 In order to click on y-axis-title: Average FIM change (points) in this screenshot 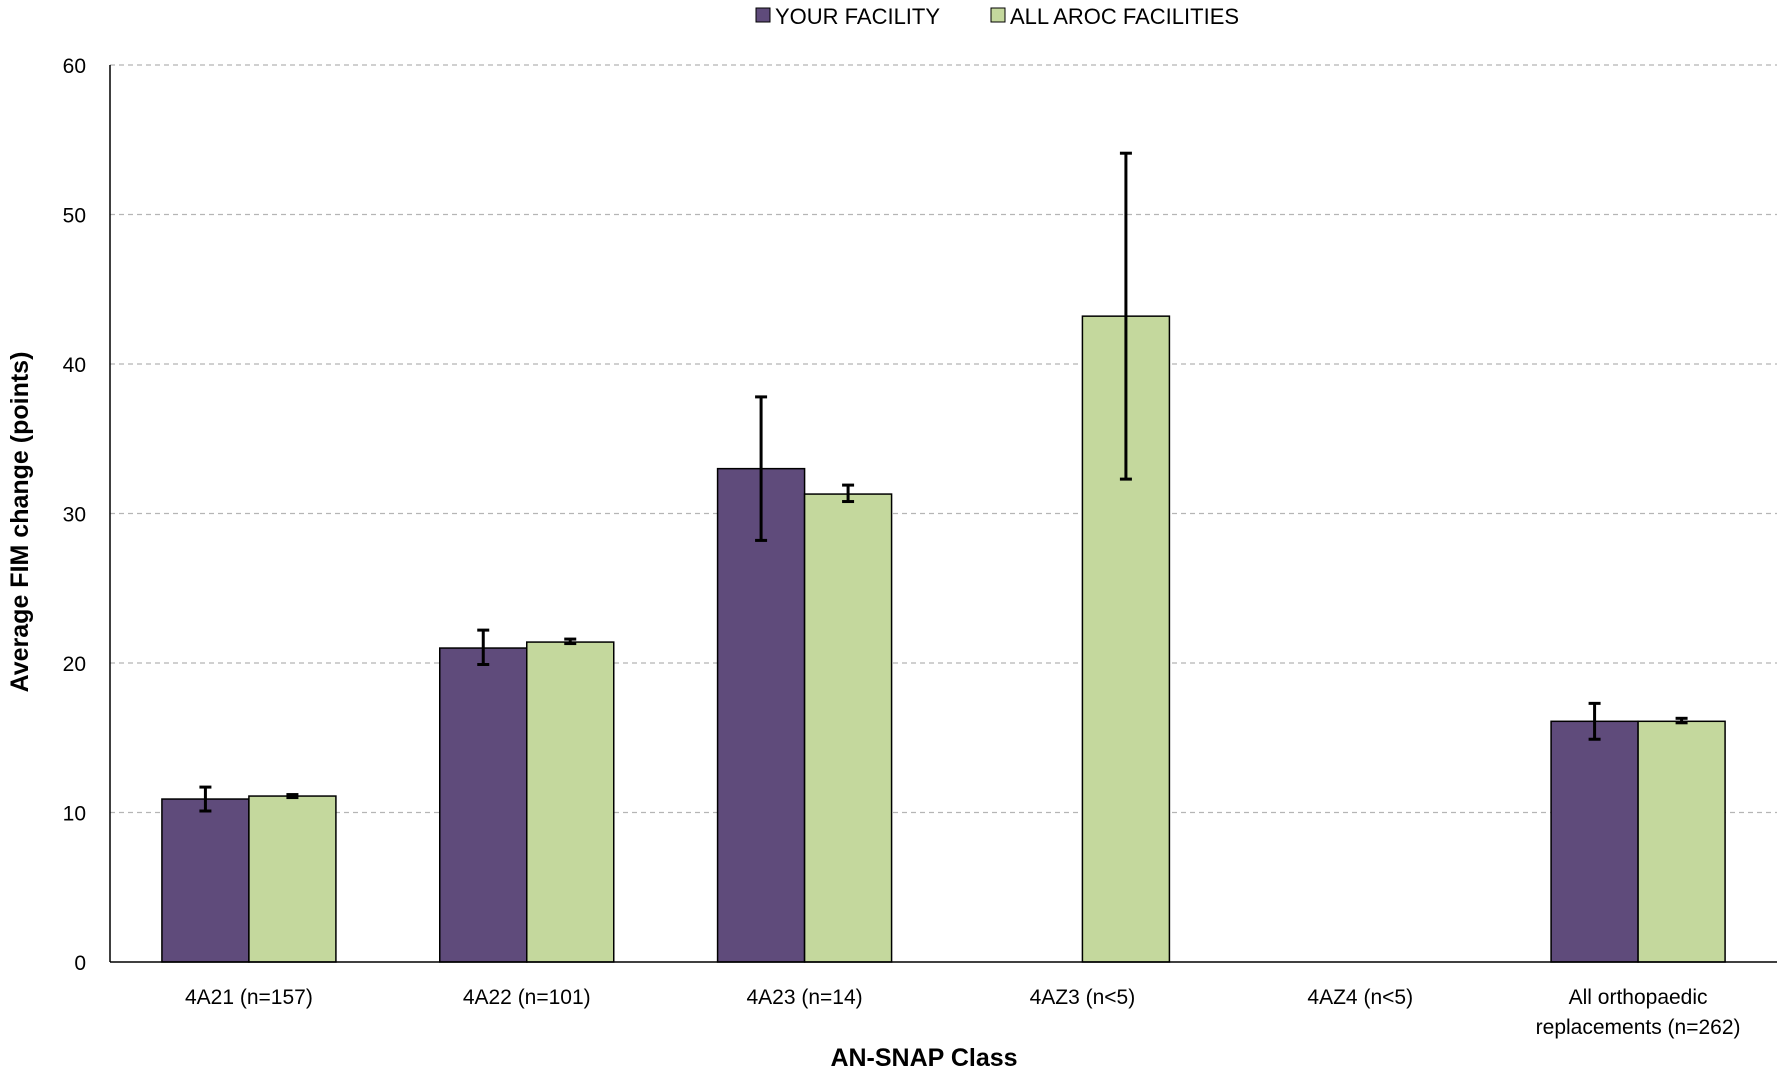, I will do `click(20, 522)`.